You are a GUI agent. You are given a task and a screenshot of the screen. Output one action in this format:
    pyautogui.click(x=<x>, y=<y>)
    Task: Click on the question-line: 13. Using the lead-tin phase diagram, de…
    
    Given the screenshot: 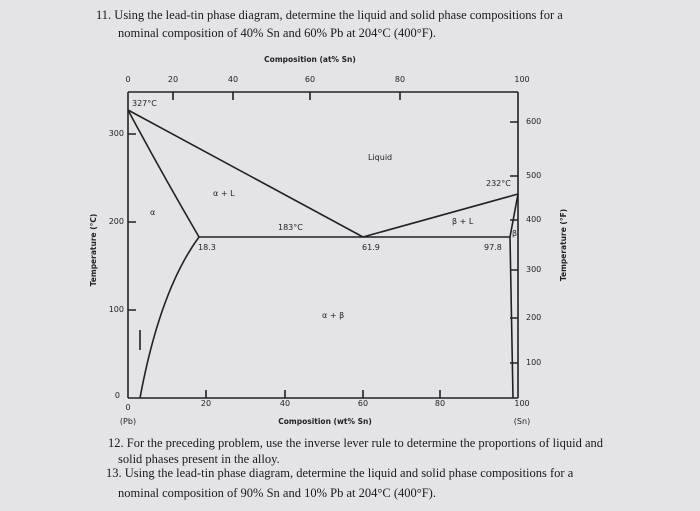 What is the action you would take?
    pyautogui.click(x=340, y=473)
    